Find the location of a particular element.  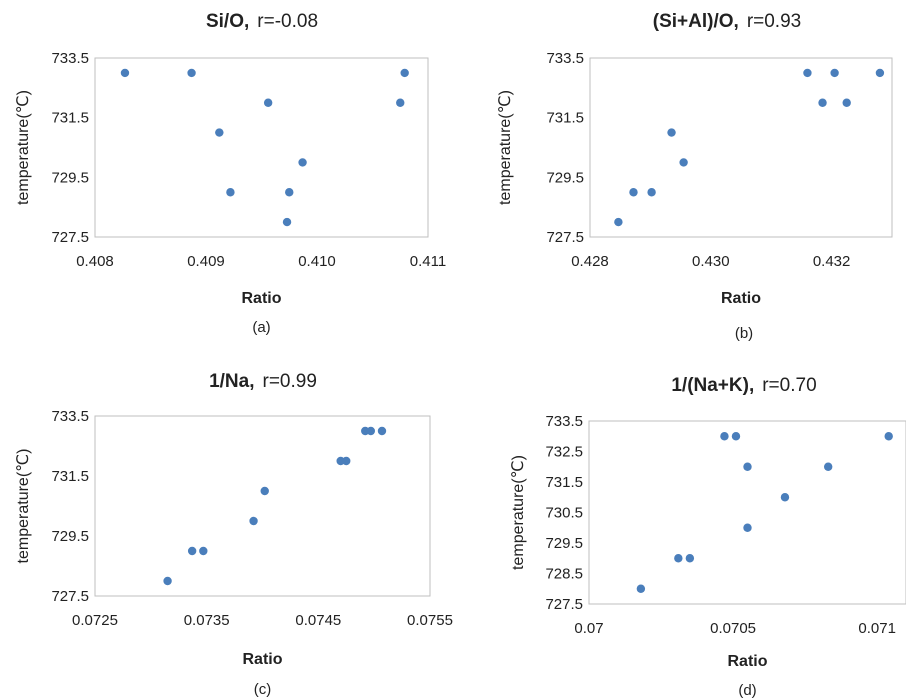

x-tick-label: 0.0725 is located at coordinates (95, 620).